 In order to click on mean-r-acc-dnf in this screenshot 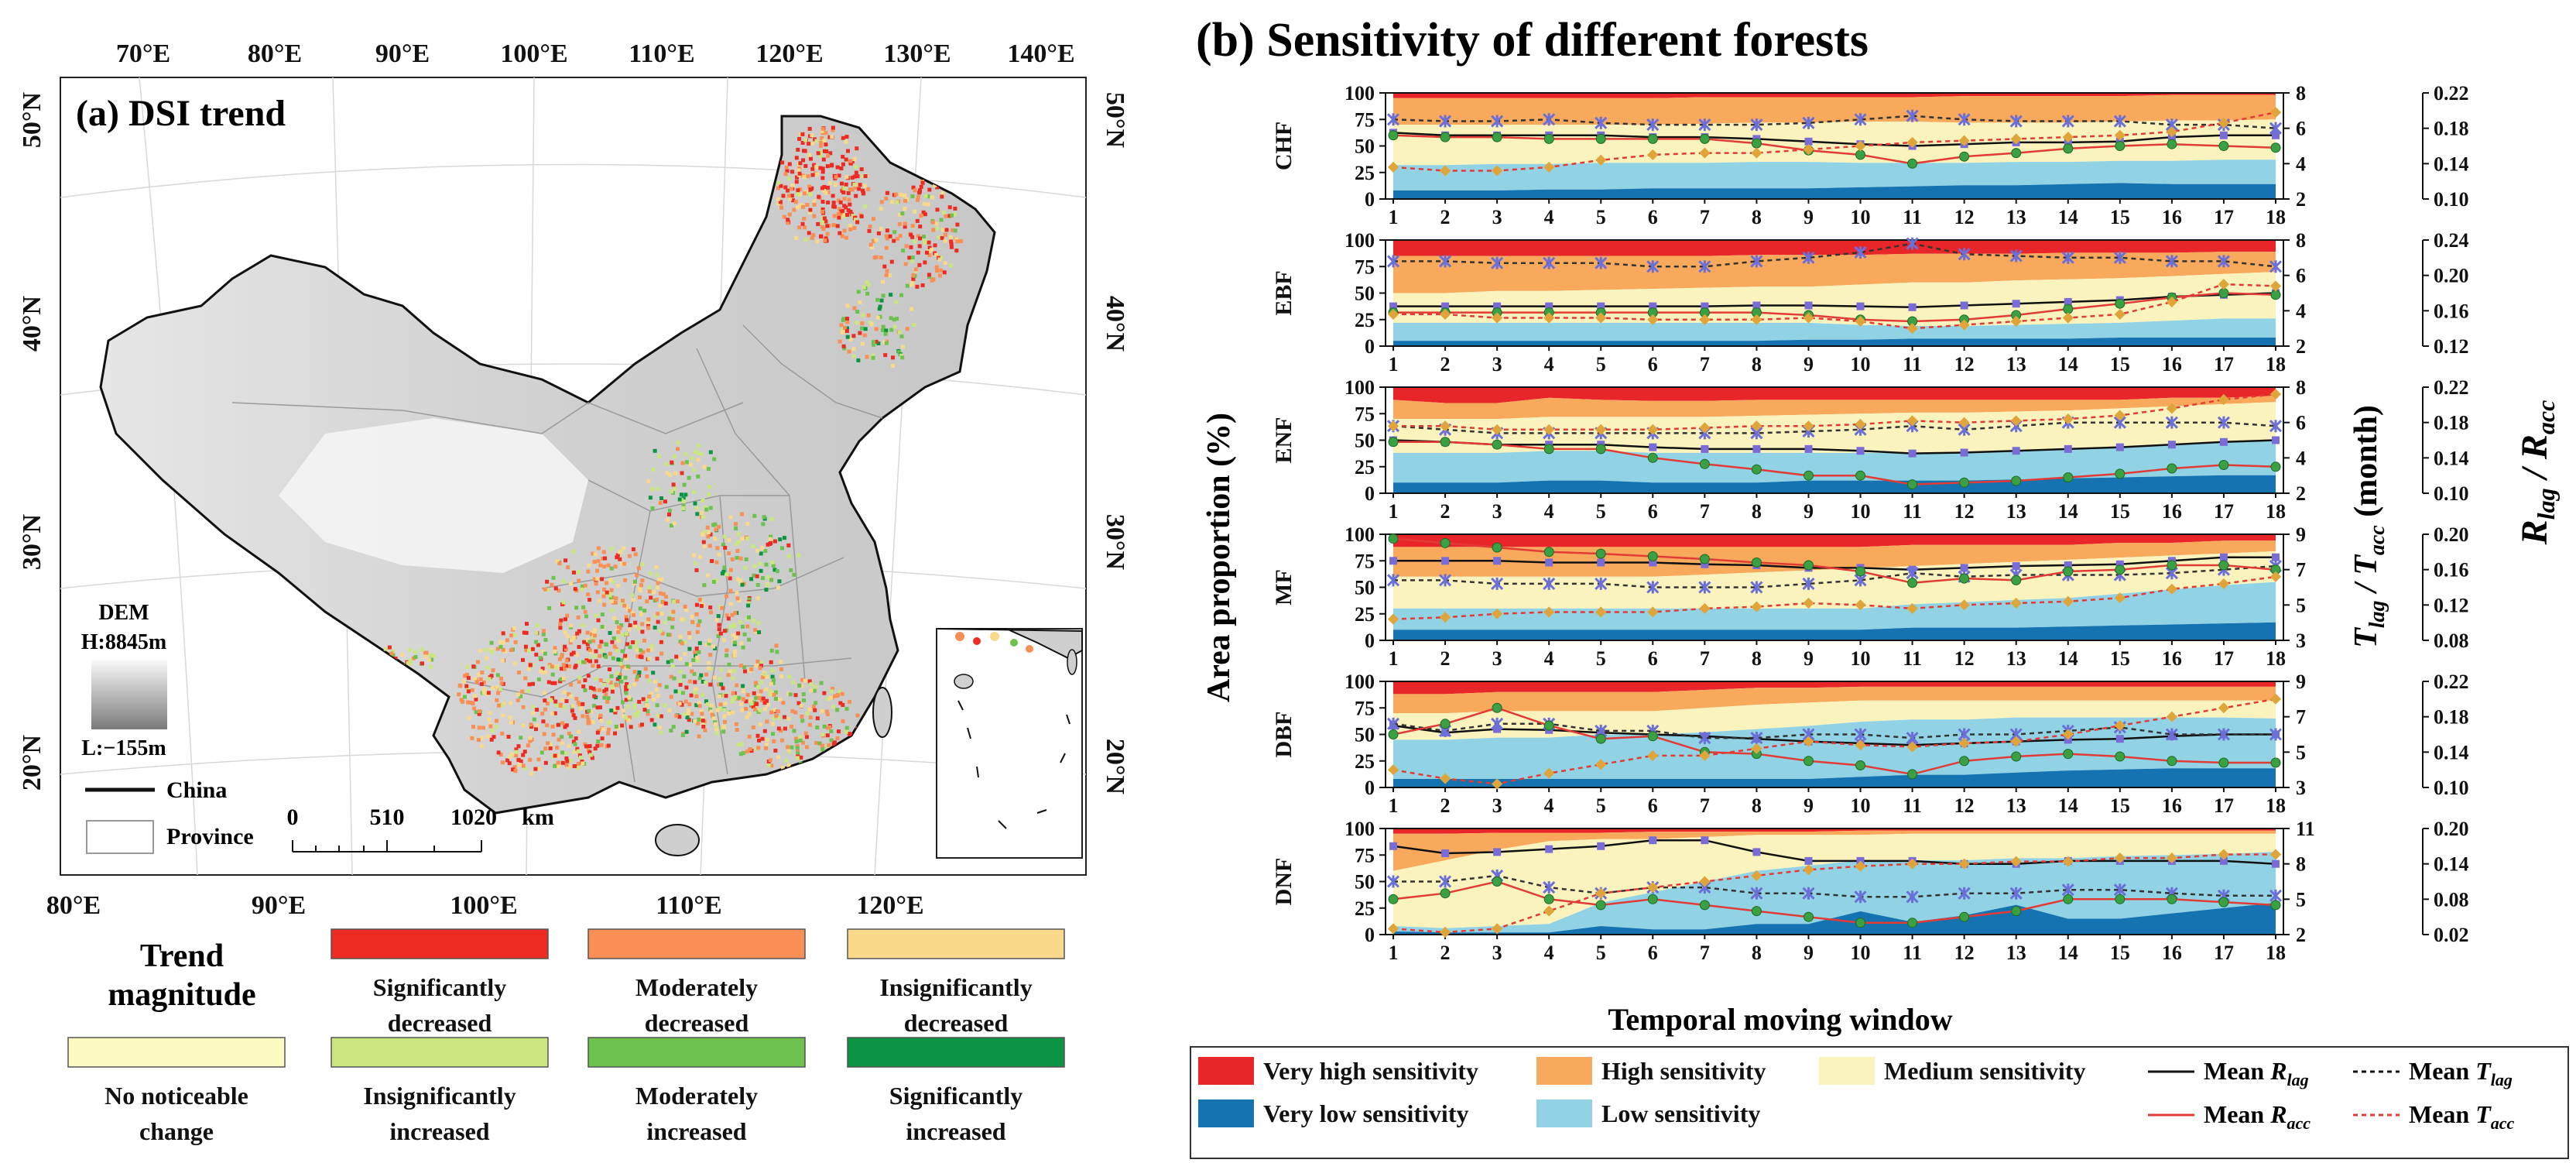, I will do `click(1834, 902)`.